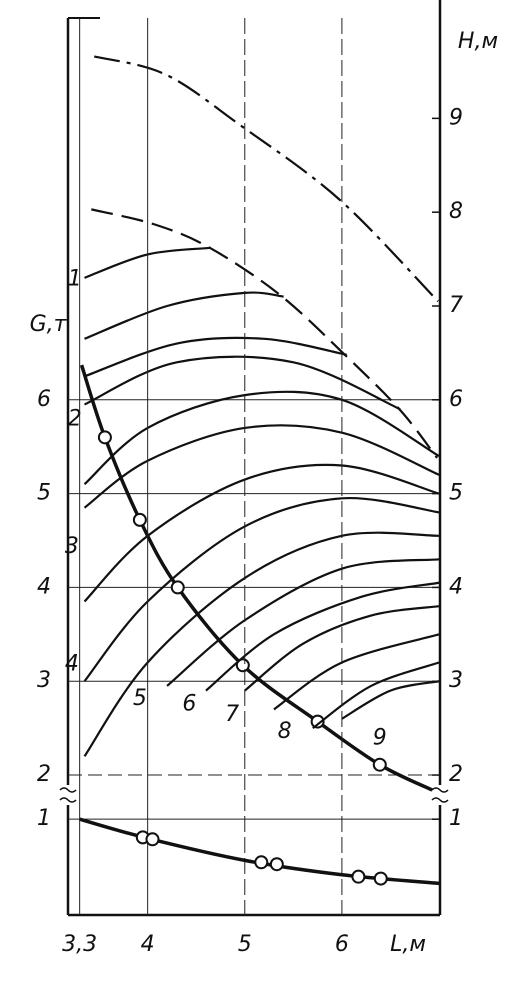  What do you see at coordinates (148, 944) in the screenshot?
I see `x-tick-label: 4` at bounding box center [148, 944].